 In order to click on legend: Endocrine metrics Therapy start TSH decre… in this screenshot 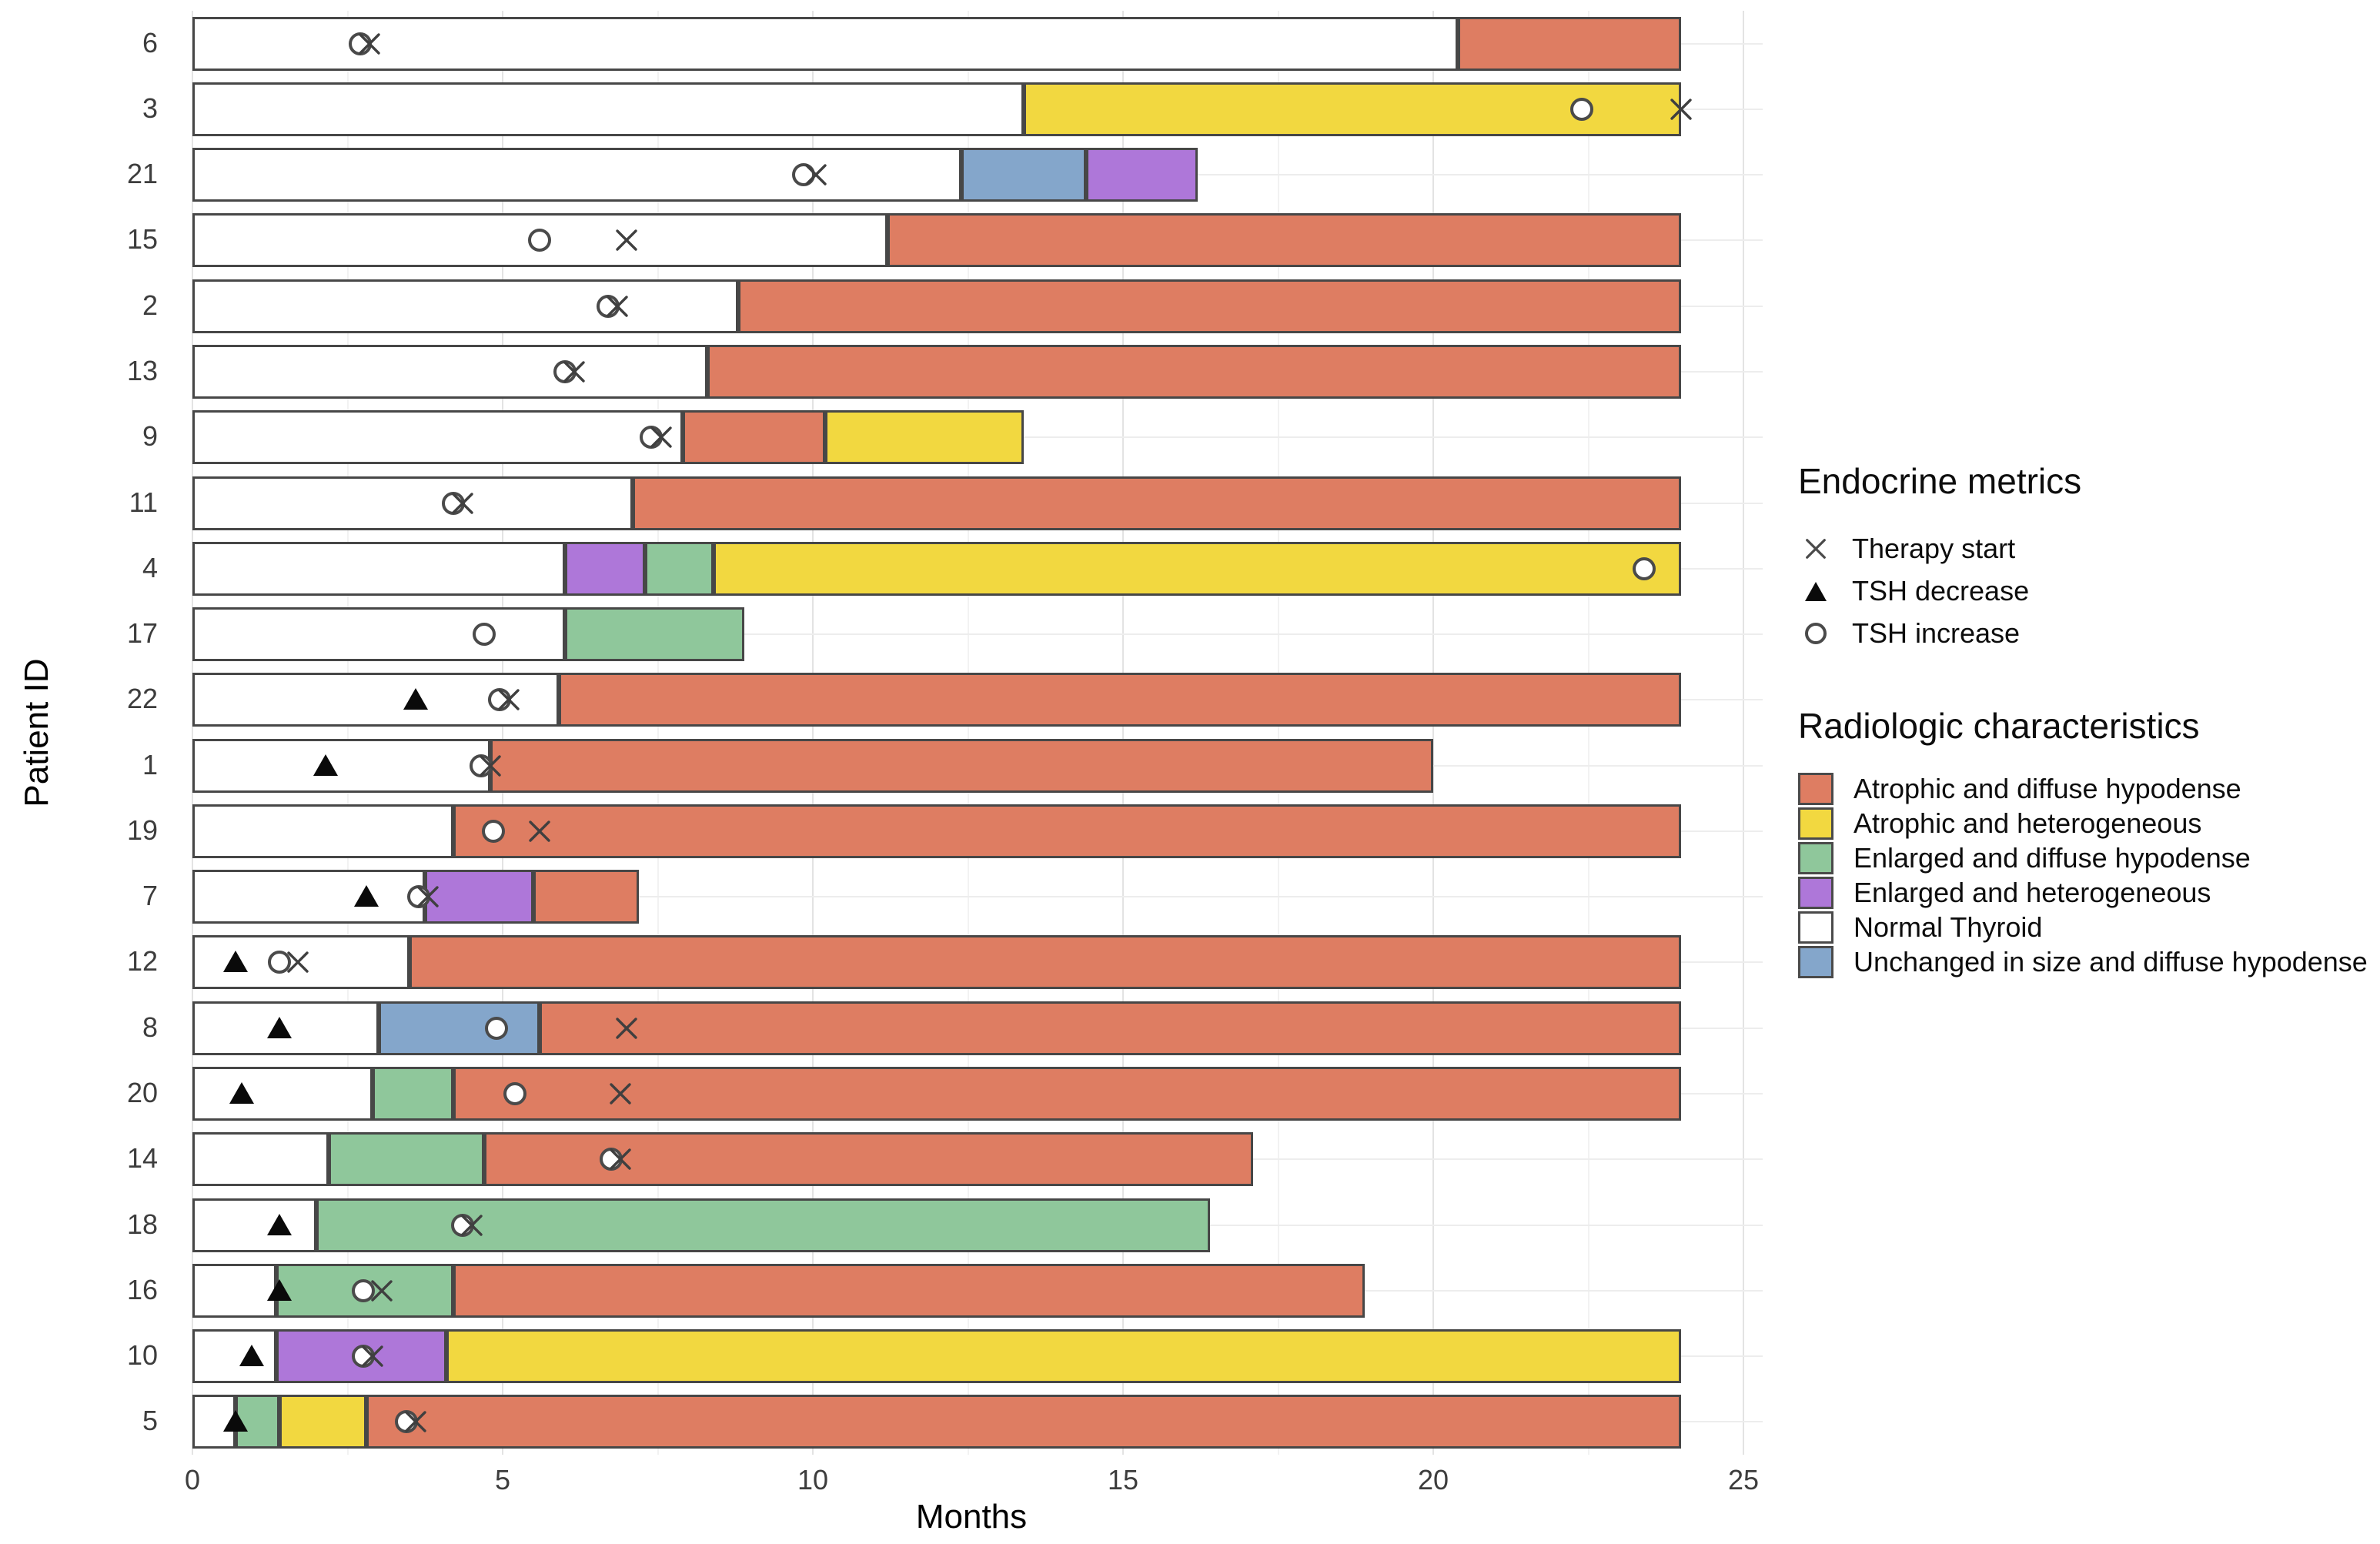, I will do `click(2089, 719)`.